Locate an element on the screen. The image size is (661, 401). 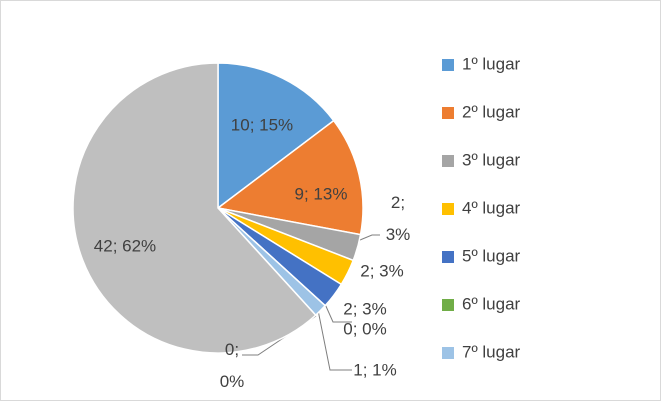
legend-label: 7º lugar is located at coordinates (491, 351).